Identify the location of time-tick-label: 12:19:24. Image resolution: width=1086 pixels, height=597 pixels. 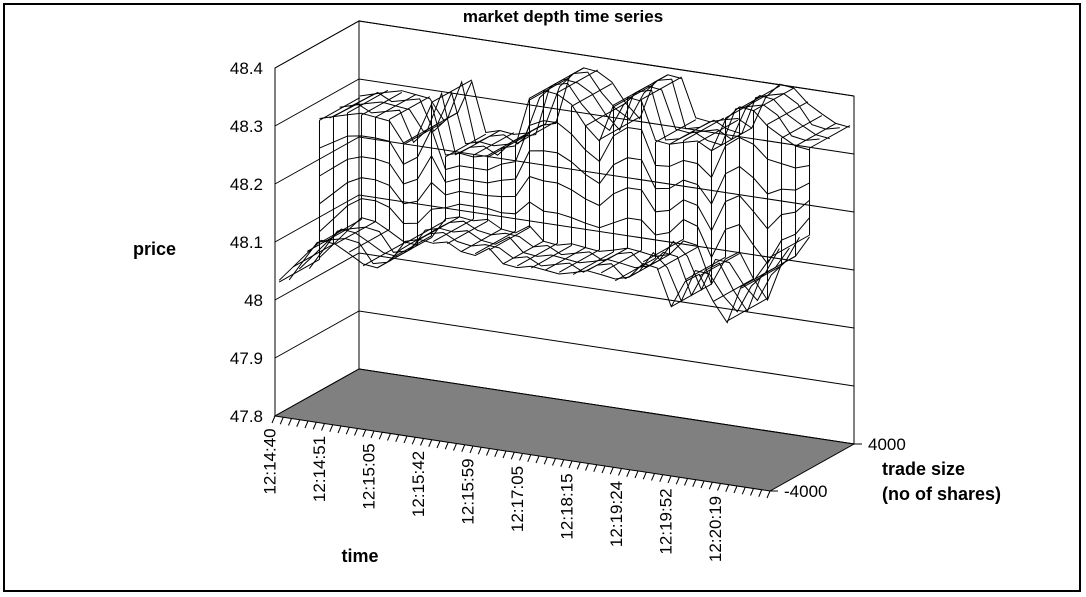
(616, 514).